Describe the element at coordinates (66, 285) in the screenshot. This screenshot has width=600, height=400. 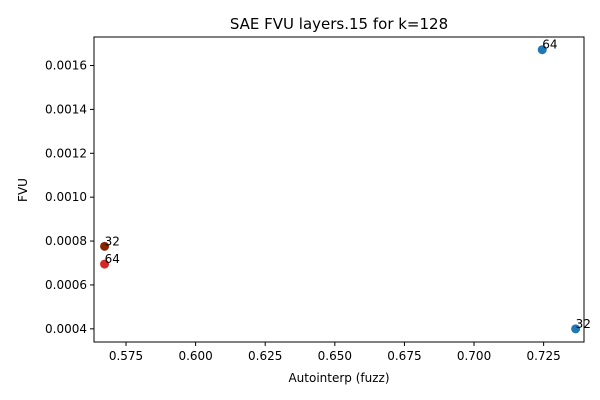
I see `y-tick-label: 0.0006` at that location.